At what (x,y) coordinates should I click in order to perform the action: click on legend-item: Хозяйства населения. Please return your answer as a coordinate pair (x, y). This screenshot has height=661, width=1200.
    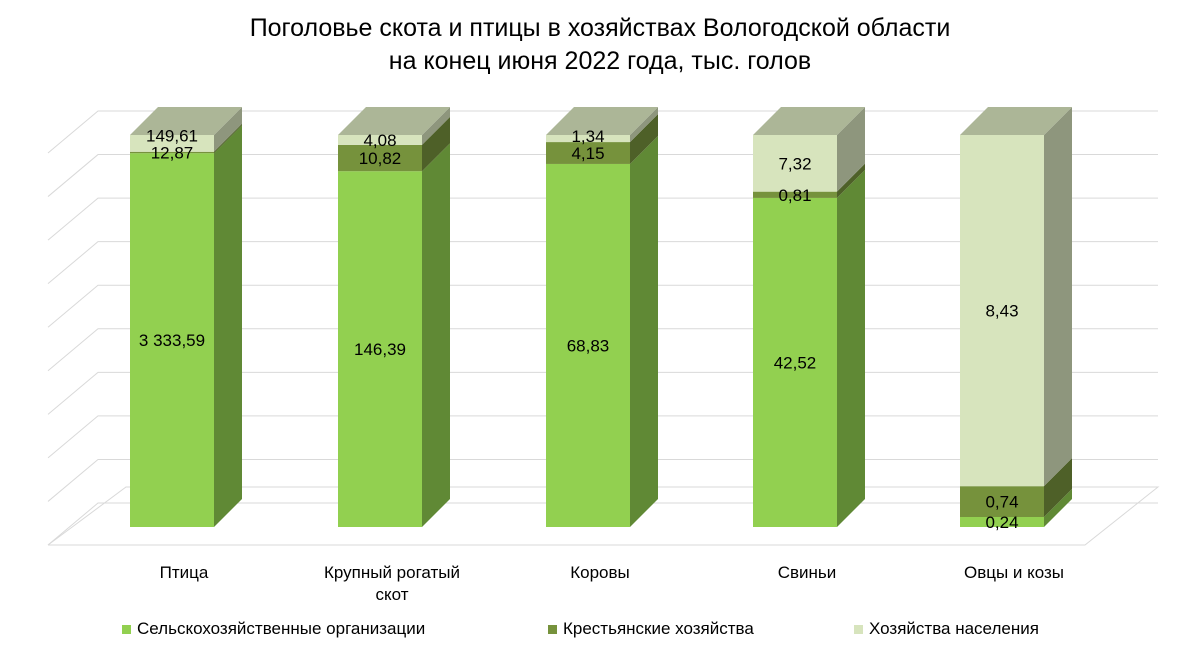
    Looking at the image, I should click on (946, 629).